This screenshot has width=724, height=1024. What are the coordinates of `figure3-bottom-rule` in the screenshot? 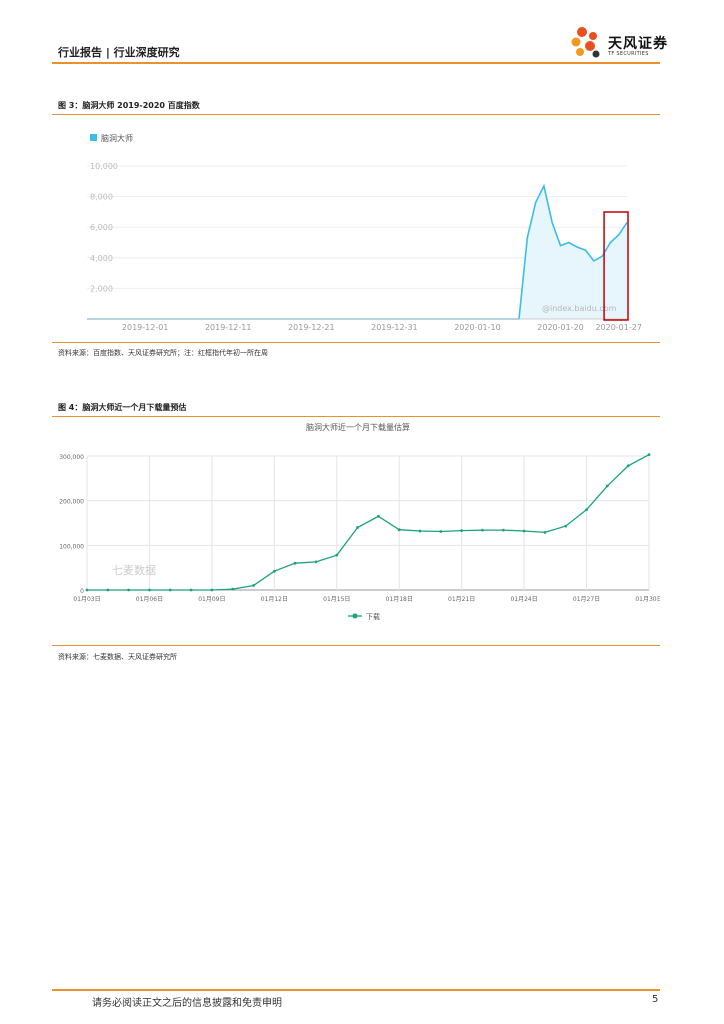 It's located at (356, 342).